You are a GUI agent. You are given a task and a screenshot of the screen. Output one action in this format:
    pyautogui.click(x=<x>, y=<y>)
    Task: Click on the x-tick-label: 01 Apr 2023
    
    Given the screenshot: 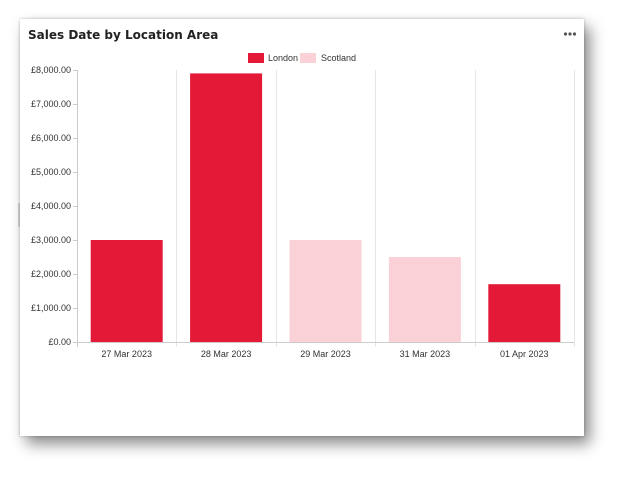 What is the action you would take?
    pyautogui.click(x=524, y=354)
    